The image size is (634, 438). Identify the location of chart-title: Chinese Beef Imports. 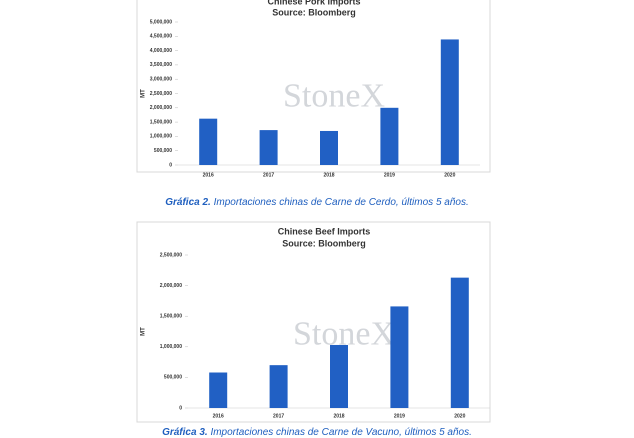
(324, 231).